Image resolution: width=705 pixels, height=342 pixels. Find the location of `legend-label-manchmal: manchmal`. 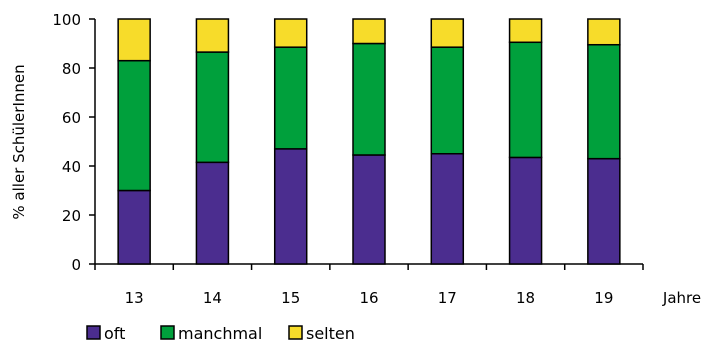

legend-label-manchmal: manchmal is located at coordinates (220, 333).